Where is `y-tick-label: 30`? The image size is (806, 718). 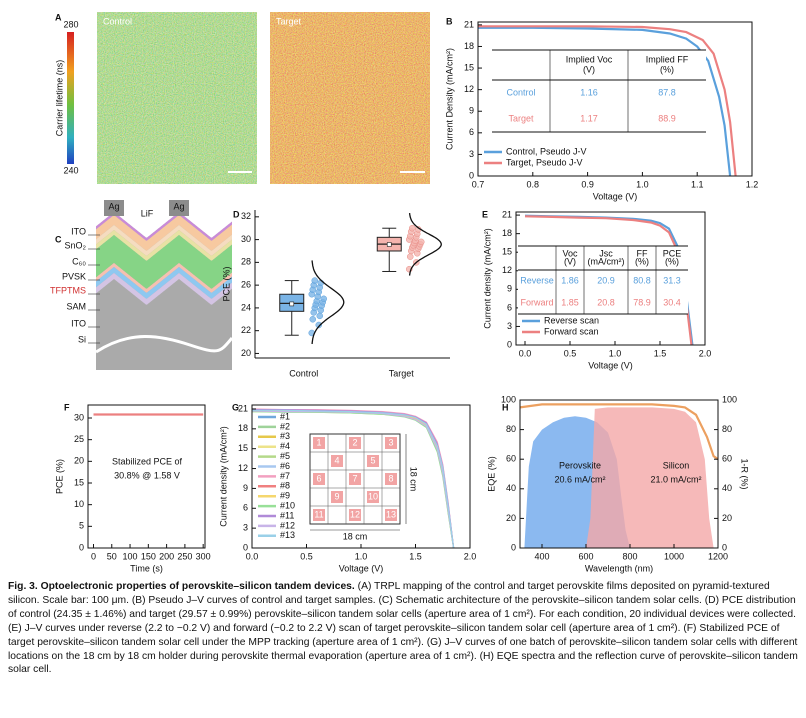
y-tick-label: 30 is located at coordinates (79, 417).